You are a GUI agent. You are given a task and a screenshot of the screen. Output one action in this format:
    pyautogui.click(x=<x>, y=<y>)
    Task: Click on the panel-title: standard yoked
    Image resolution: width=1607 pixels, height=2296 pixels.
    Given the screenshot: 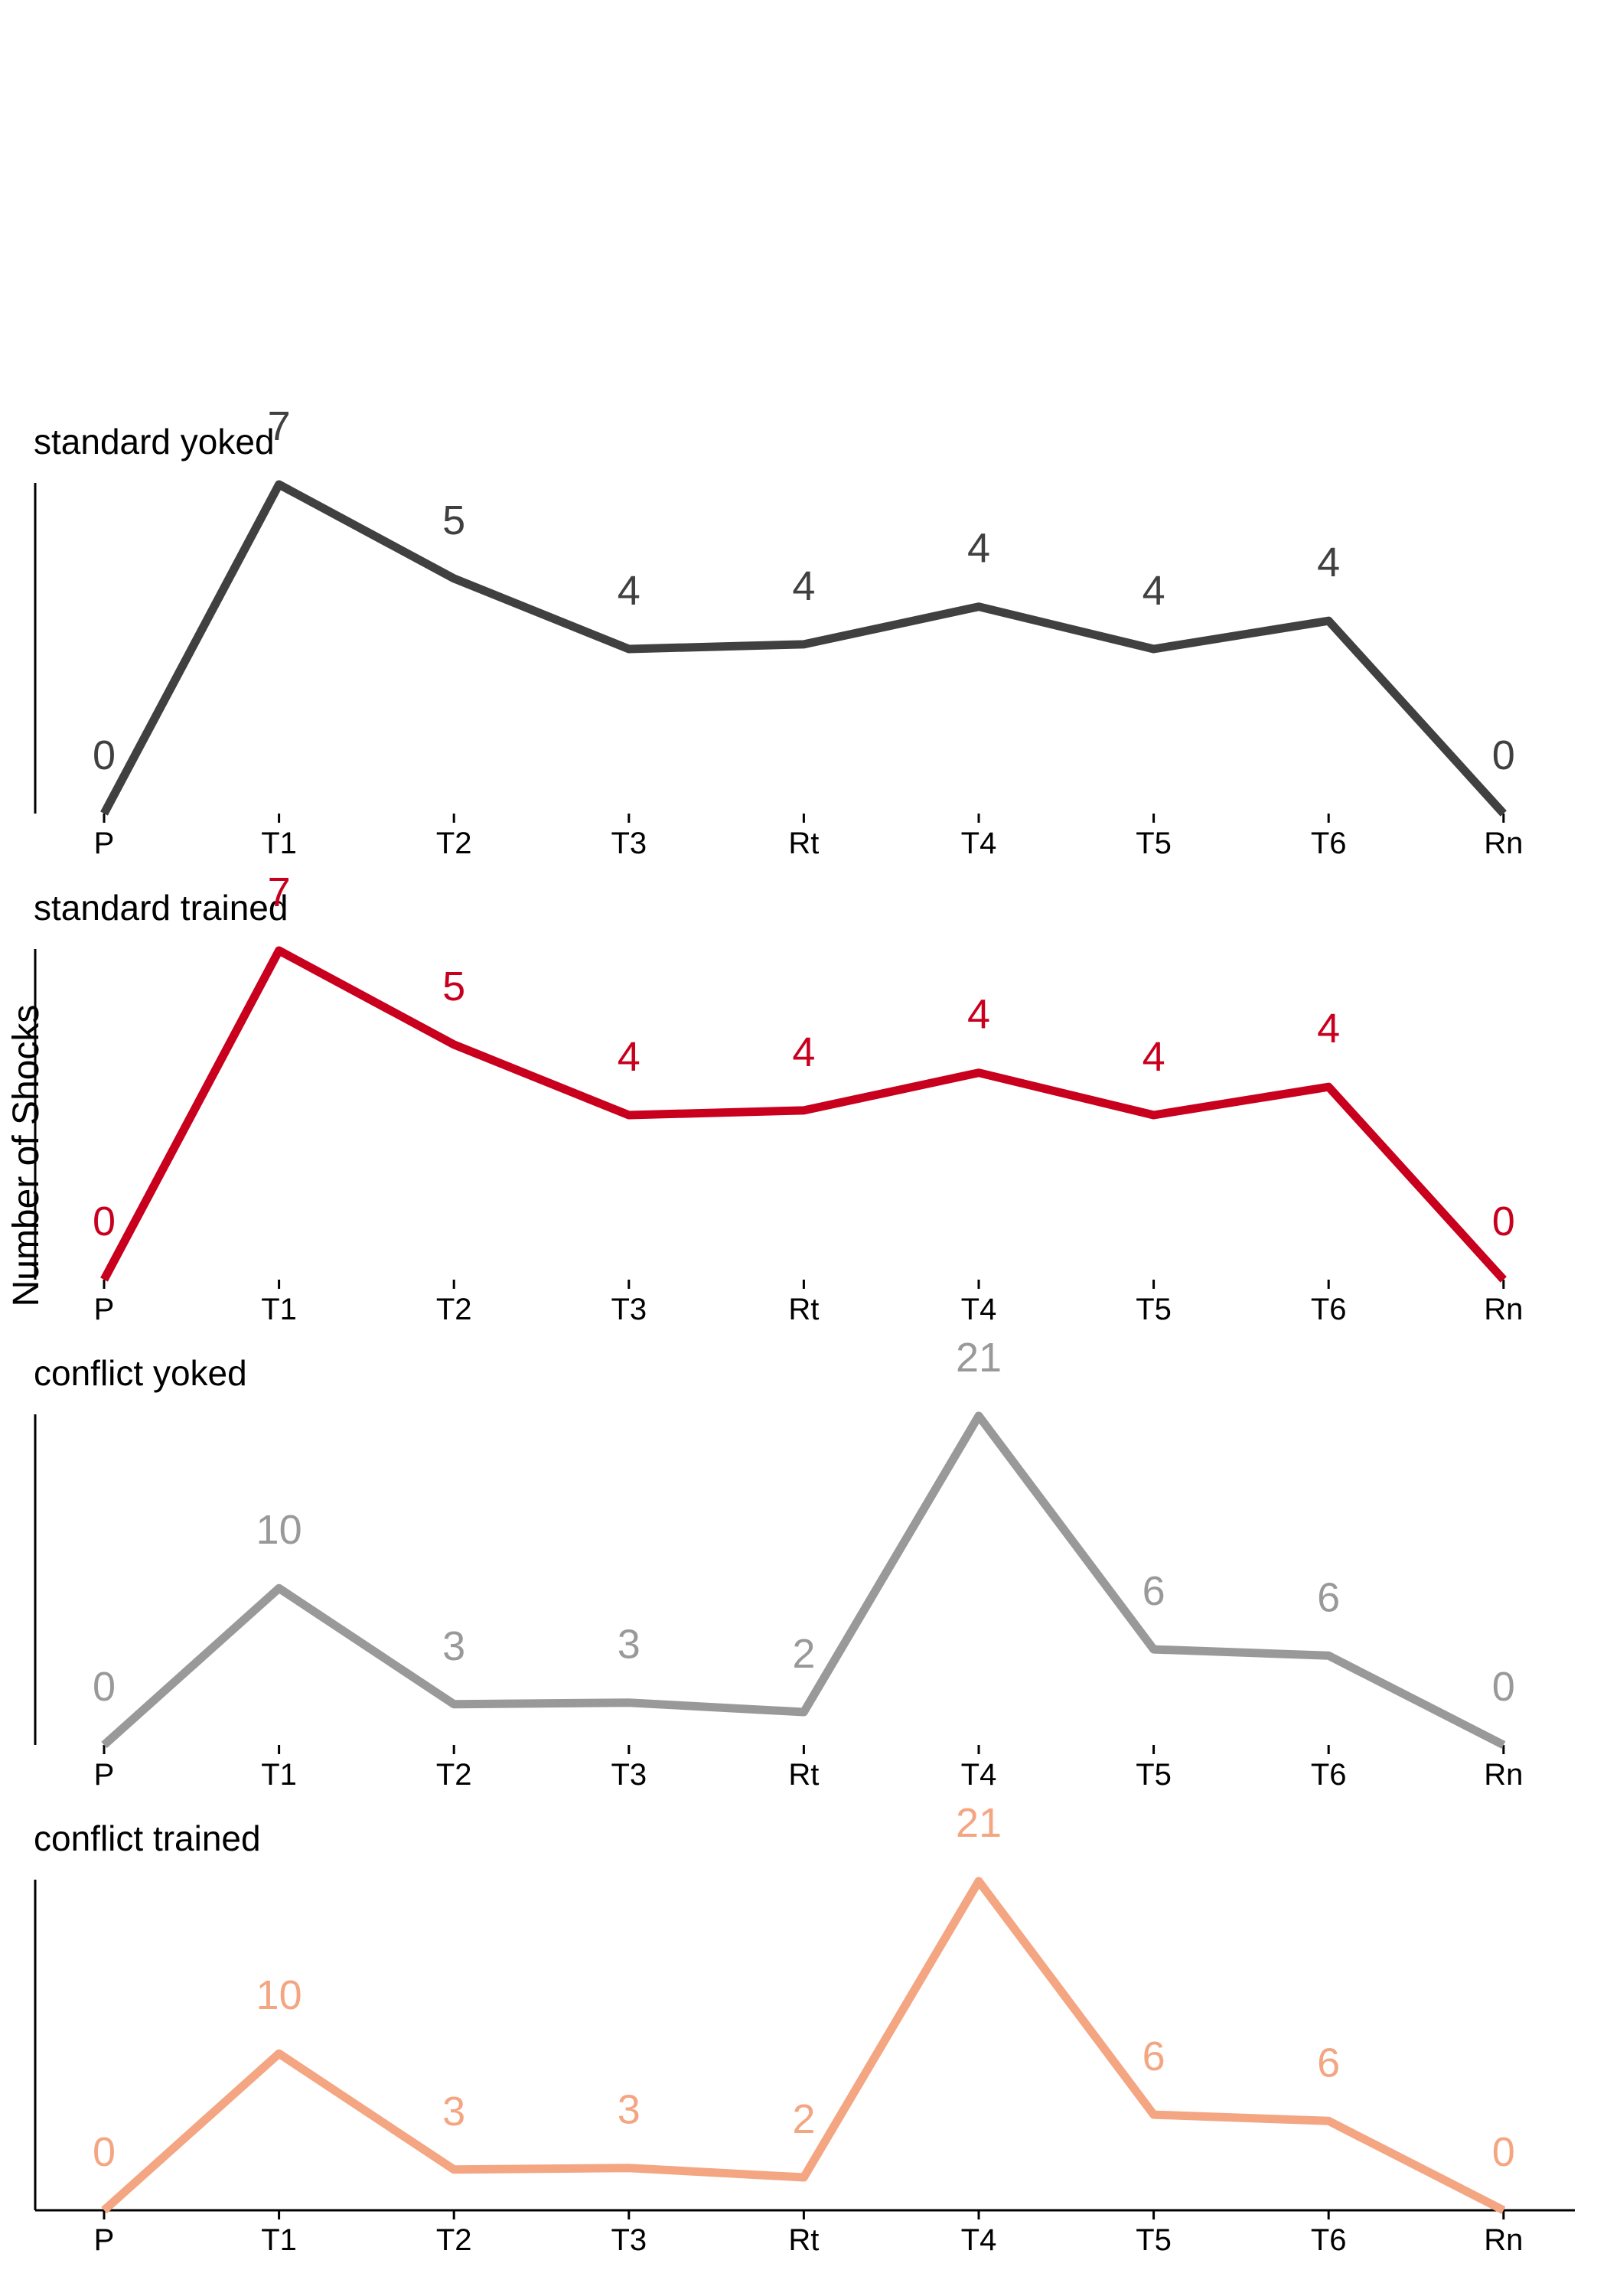 What is the action you would take?
    pyautogui.click(x=154, y=441)
    